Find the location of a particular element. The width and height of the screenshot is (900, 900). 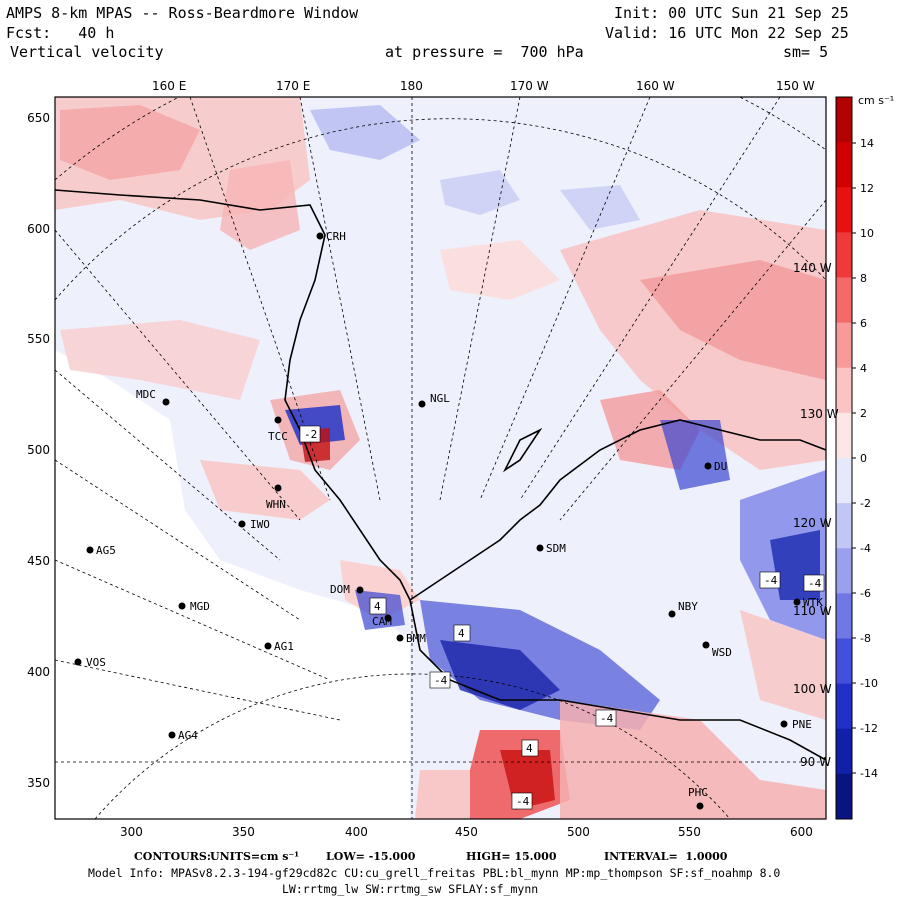

svg-text: IWO is located at coordinates (260, 524).